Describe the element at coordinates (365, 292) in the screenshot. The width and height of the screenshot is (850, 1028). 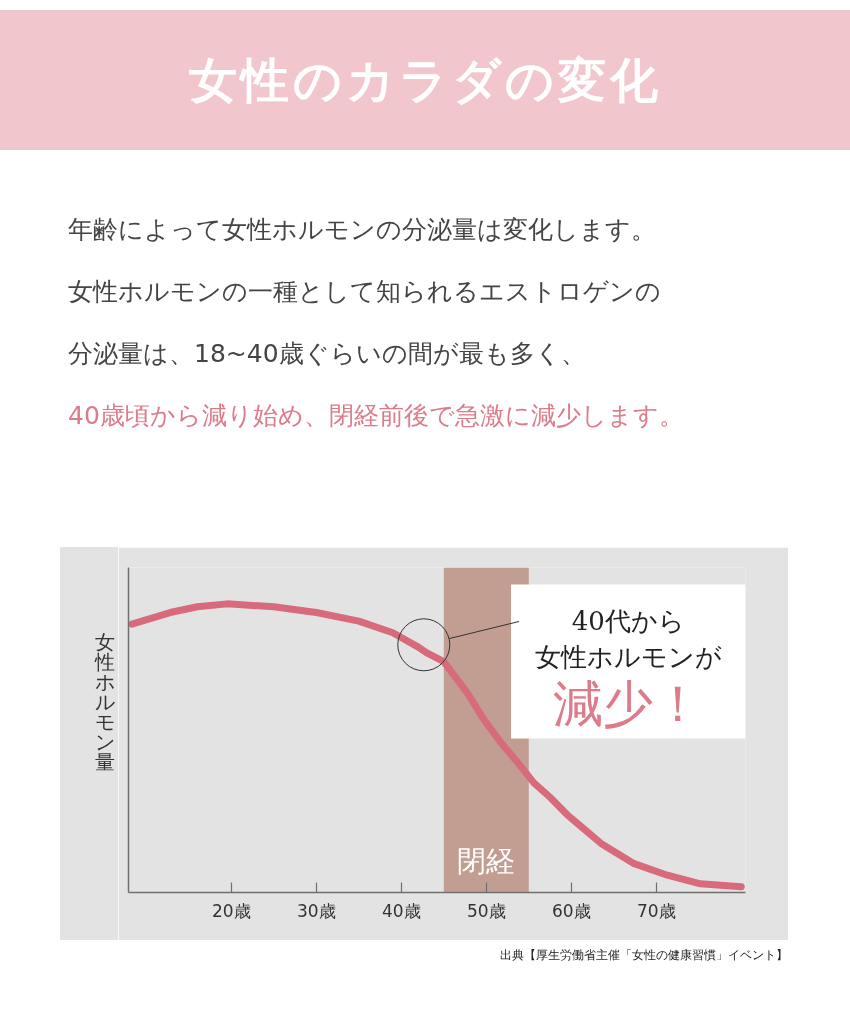
I see `text: 女性ホルモンの一種として知られるエストロゲンの` at that location.